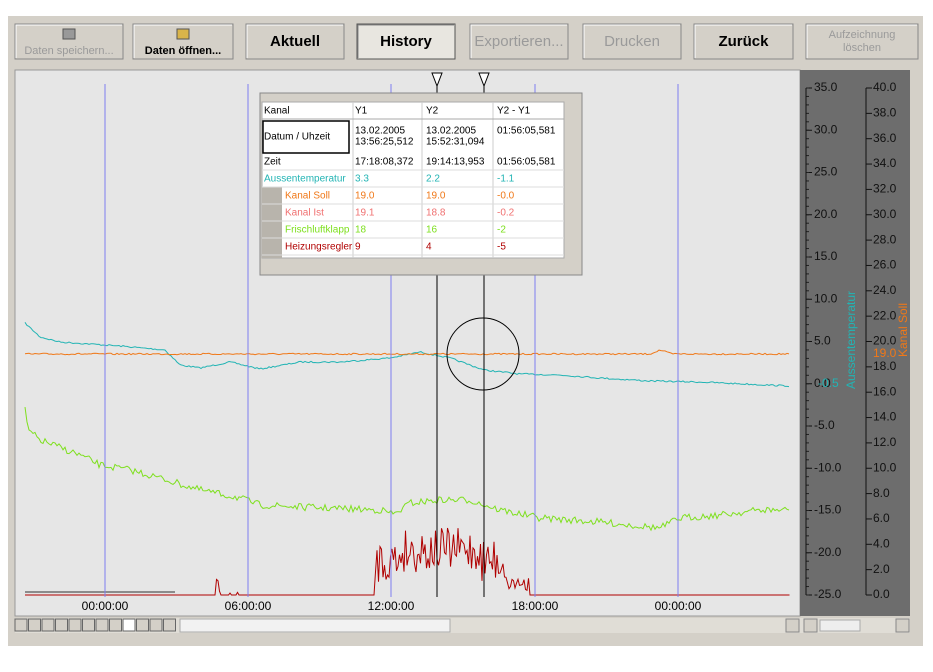 This screenshot has height=672, width=933. What do you see at coordinates (506, 179) in the screenshot?
I see `table-cell: -1.1` at bounding box center [506, 179].